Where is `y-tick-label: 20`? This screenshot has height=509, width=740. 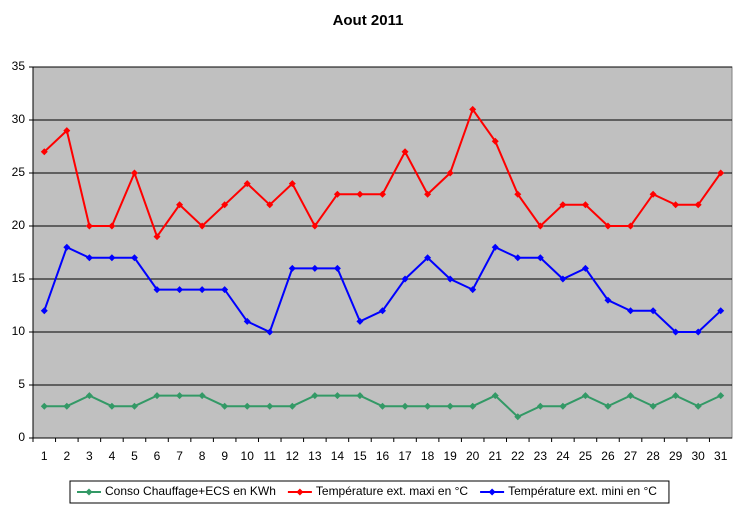 y-tick-label: 20 is located at coordinates (19, 225).